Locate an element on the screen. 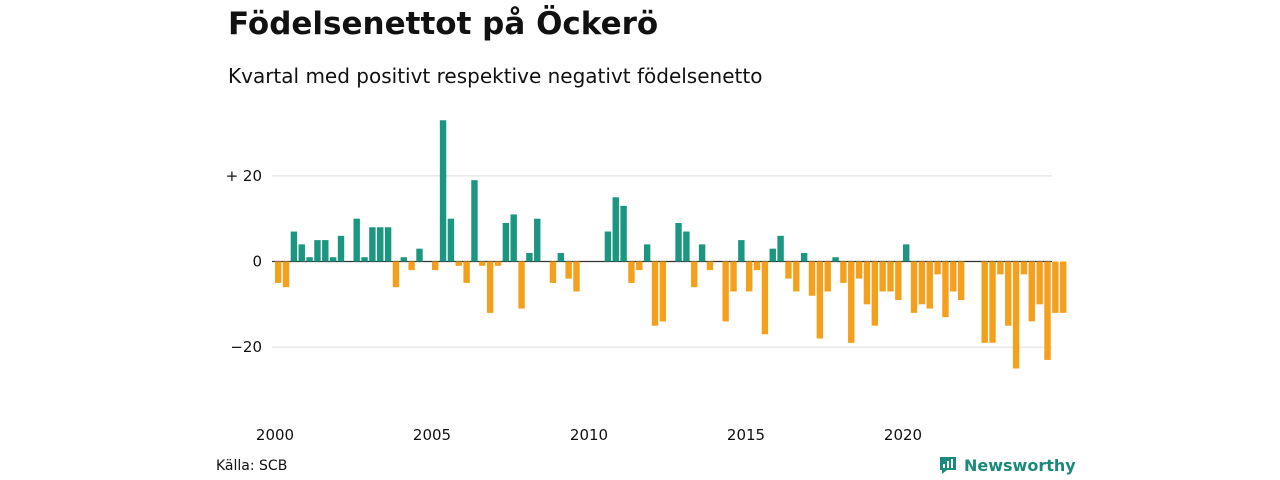 The image size is (1280, 480). source-note: Källa: SCB is located at coordinates (252, 466).